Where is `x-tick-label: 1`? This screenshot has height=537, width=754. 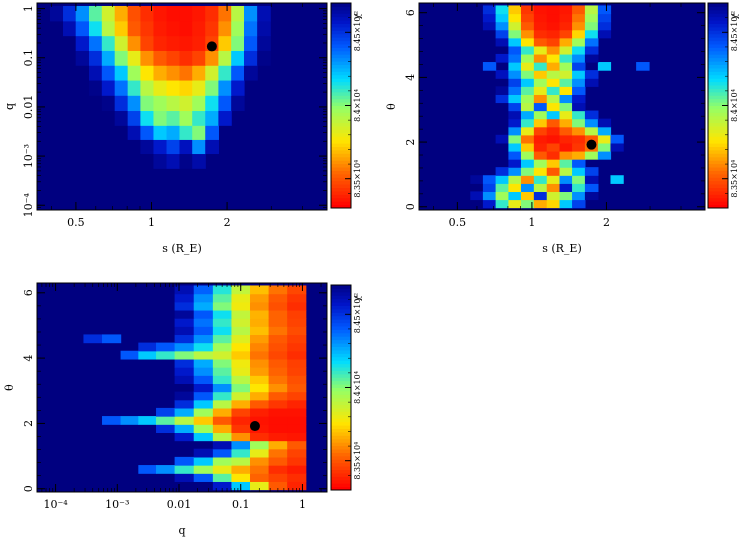
x-tick-label: 1 is located at coordinates (302, 504).